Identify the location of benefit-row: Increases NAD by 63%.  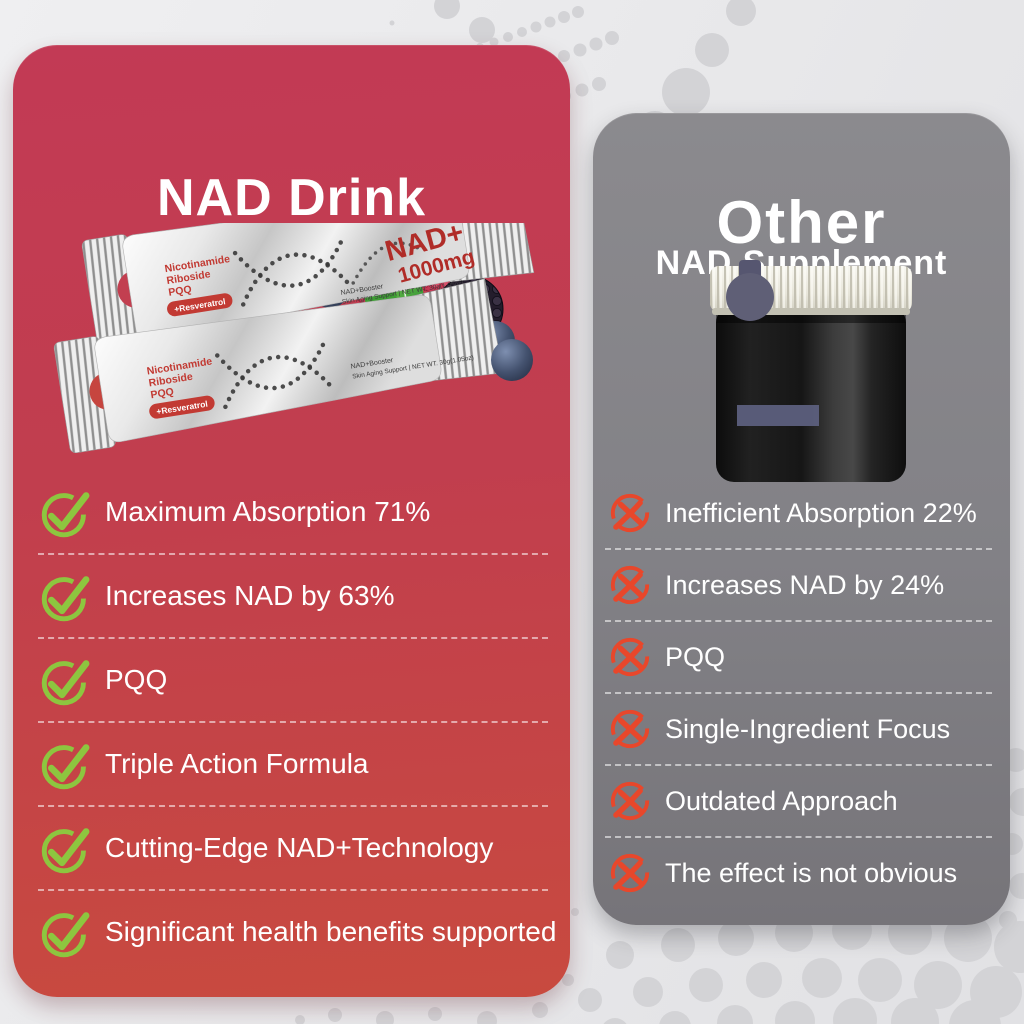
(293, 597).